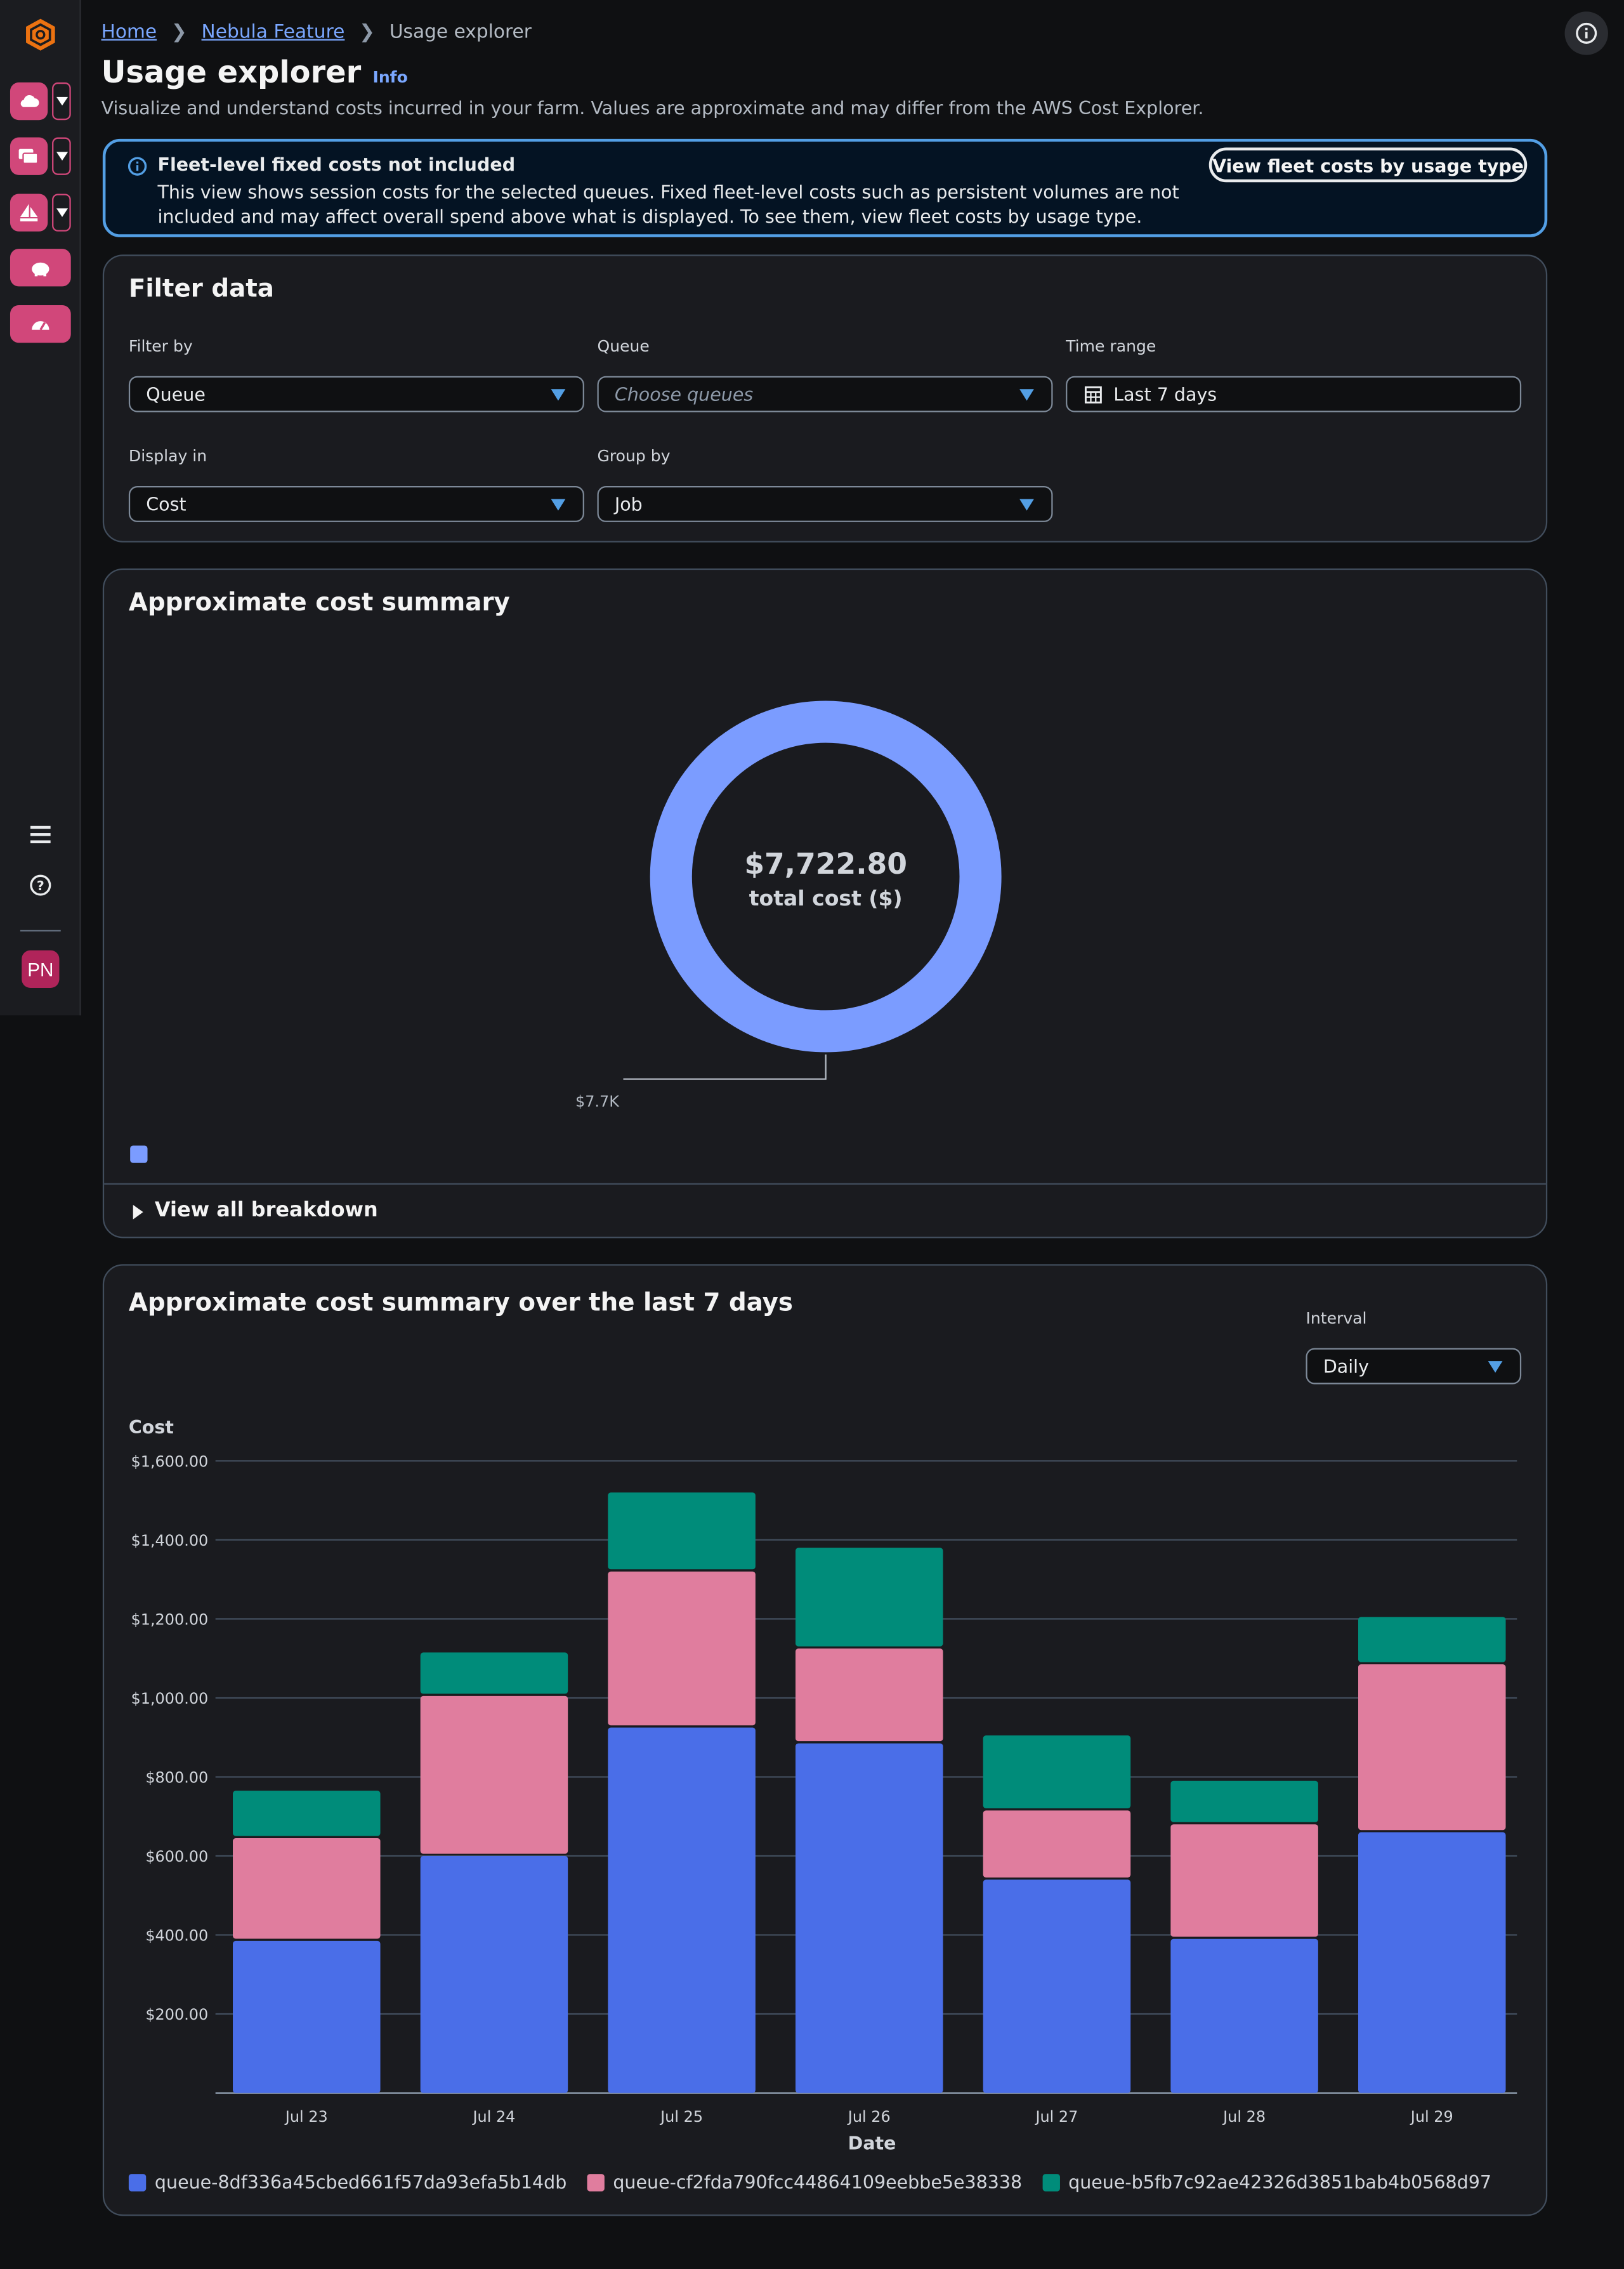 The width and height of the screenshot is (1624, 2269). I want to click on y-tick-label: $400.00, so click(177, 1936).